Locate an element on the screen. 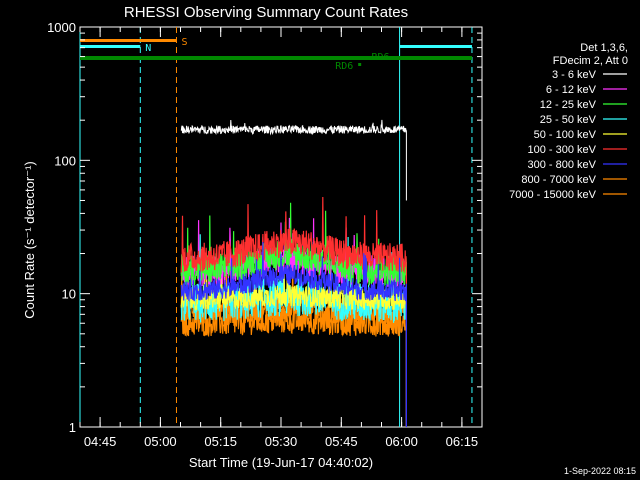 The image size is (640, 480). status-label: S is located at coordinates (184, 42).